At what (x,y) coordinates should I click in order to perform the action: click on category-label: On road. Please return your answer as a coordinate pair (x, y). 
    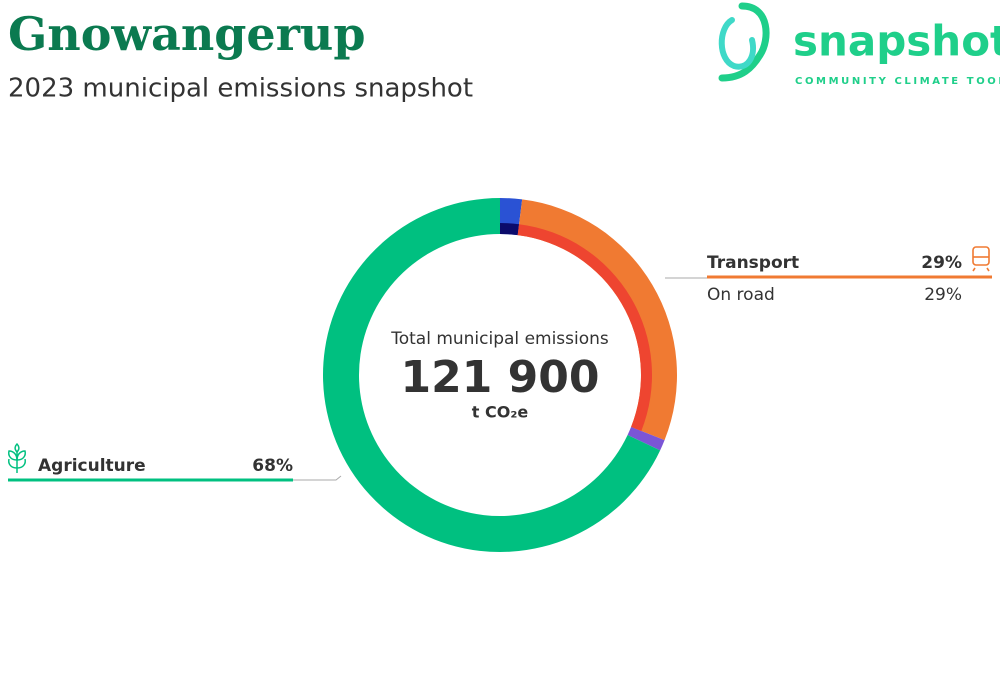
    Looking at the image, I should click on (741, 295).